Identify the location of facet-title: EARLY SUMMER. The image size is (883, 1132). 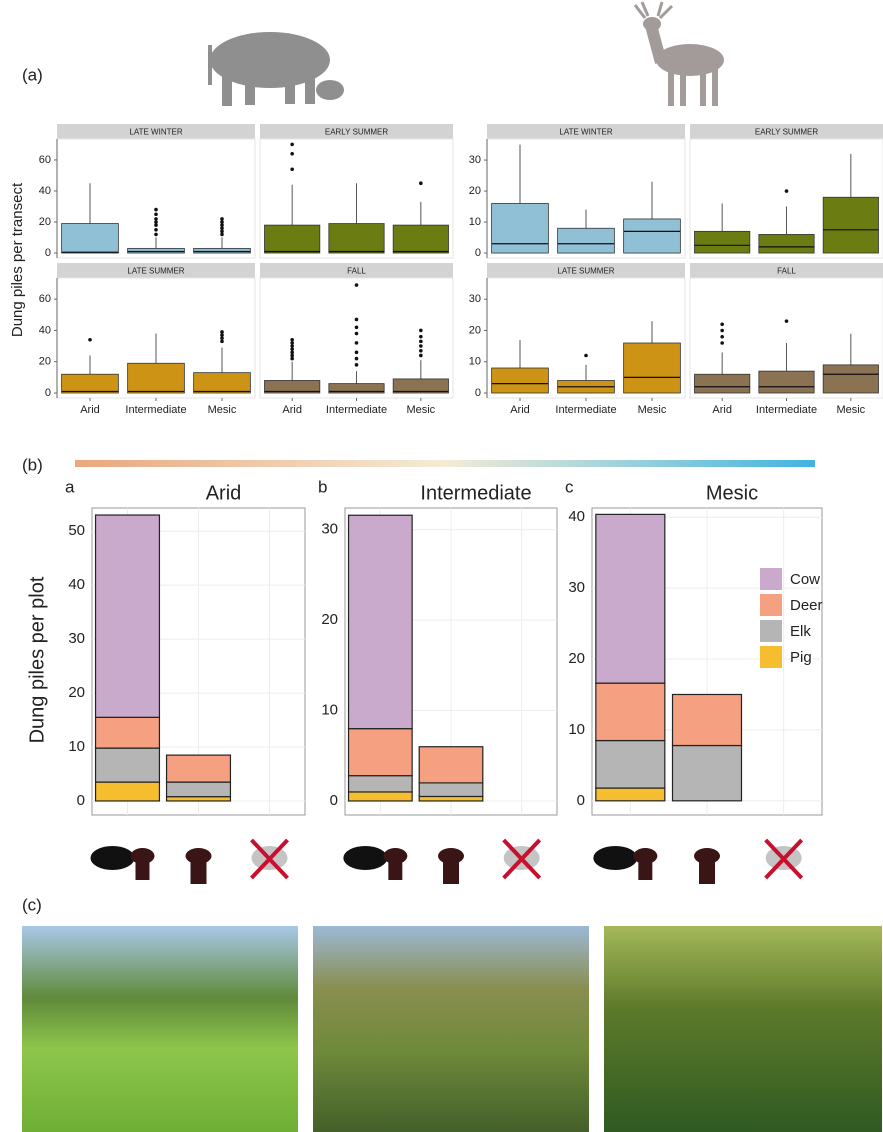
(786, 132).